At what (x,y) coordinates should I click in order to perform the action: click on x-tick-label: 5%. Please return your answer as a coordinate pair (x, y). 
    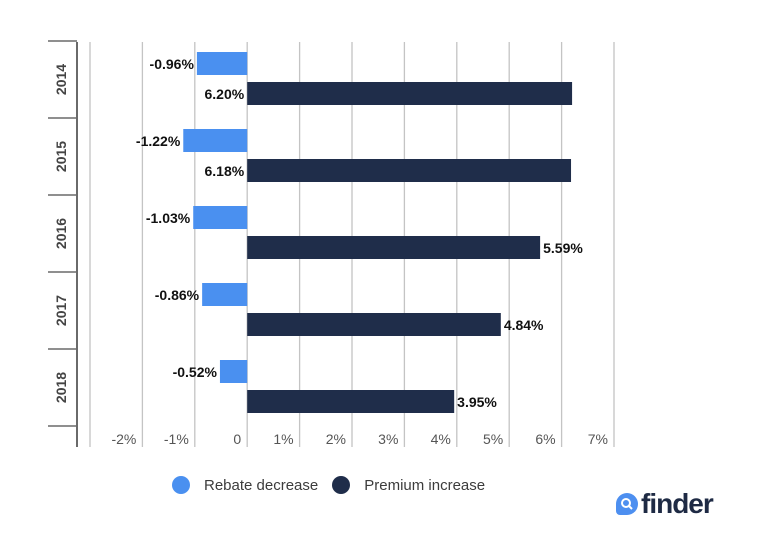
    Looking at the image, I should click on (493, 439).